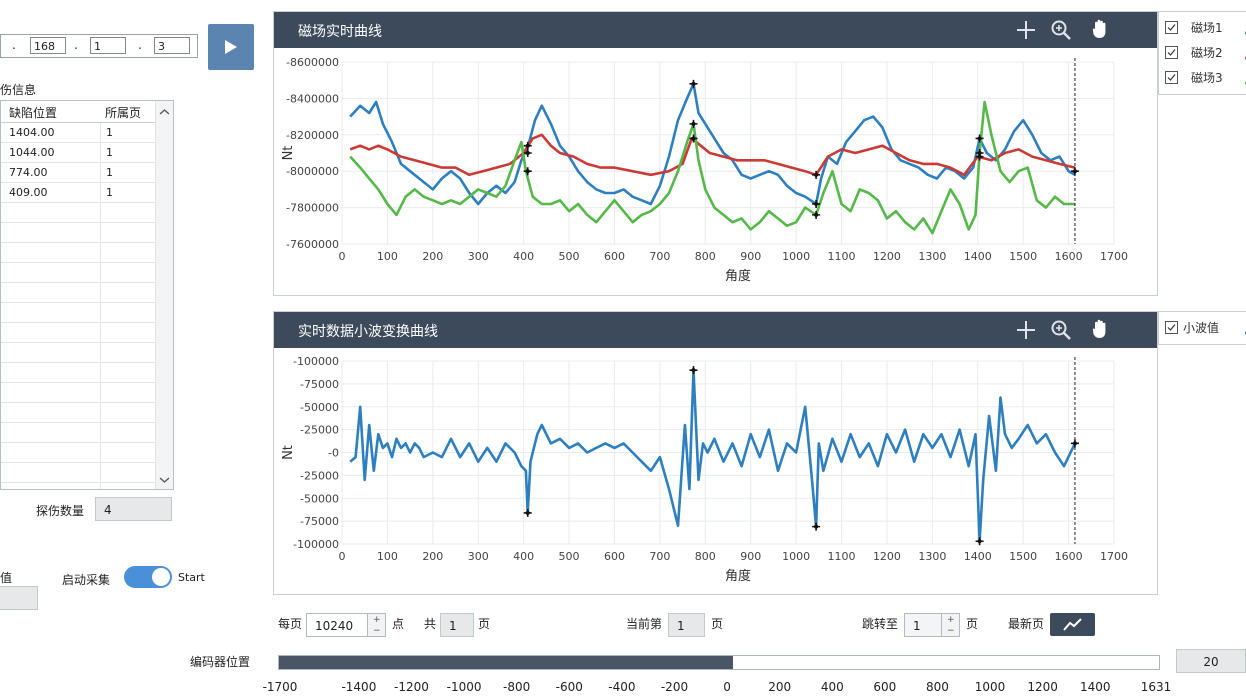  I want to click on legend-label: 磁场2, so click(1207, 53).